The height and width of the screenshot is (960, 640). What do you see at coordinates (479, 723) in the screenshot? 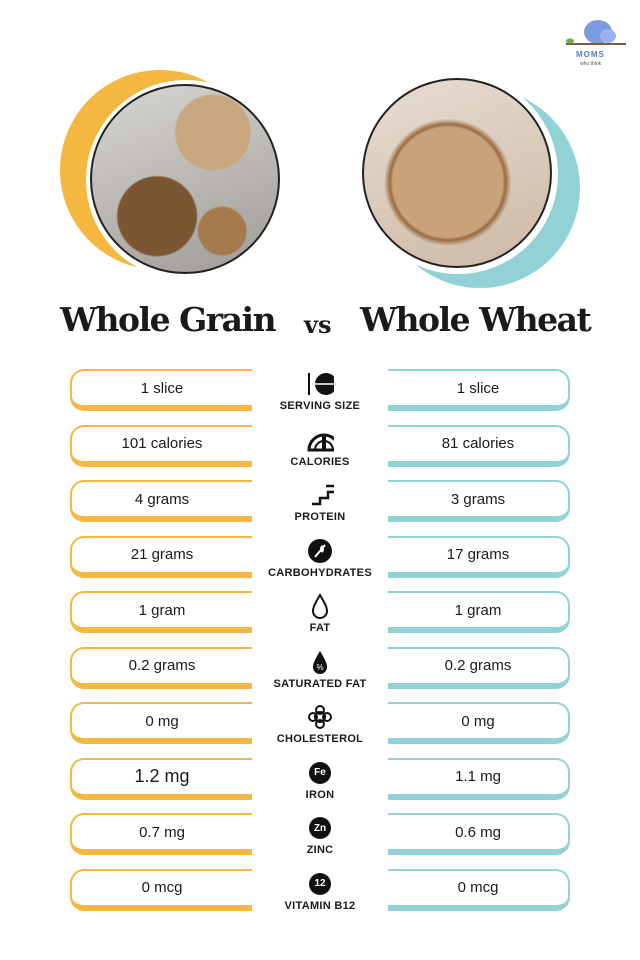
I see `whole-wheat-cholesterol-value: 0 mg` at bounding box center [479, 723].